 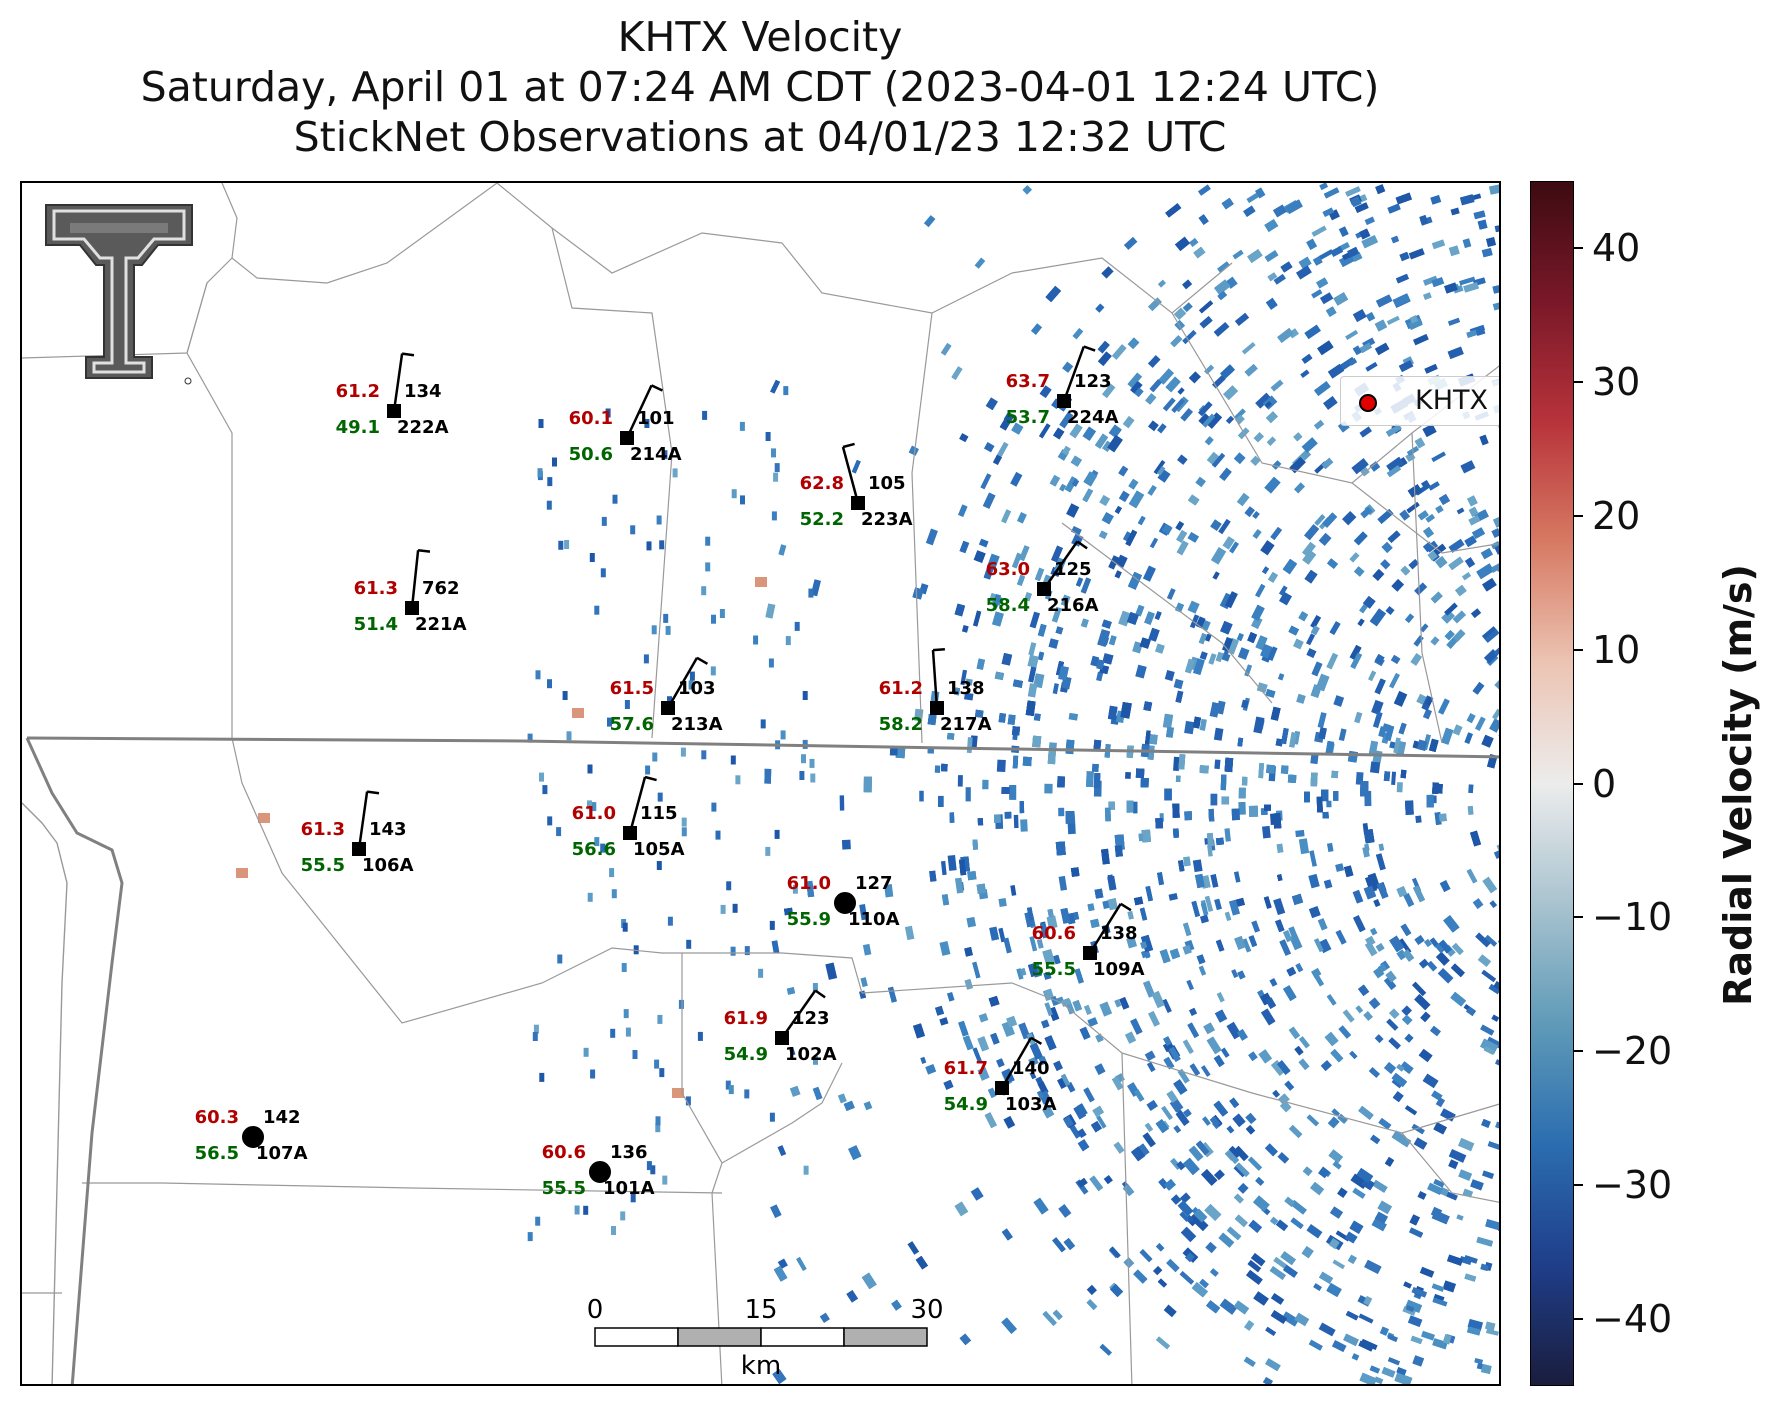 I want to click on station-223A: 62.8 105 52.2 223A, so click(x=856, y=486).